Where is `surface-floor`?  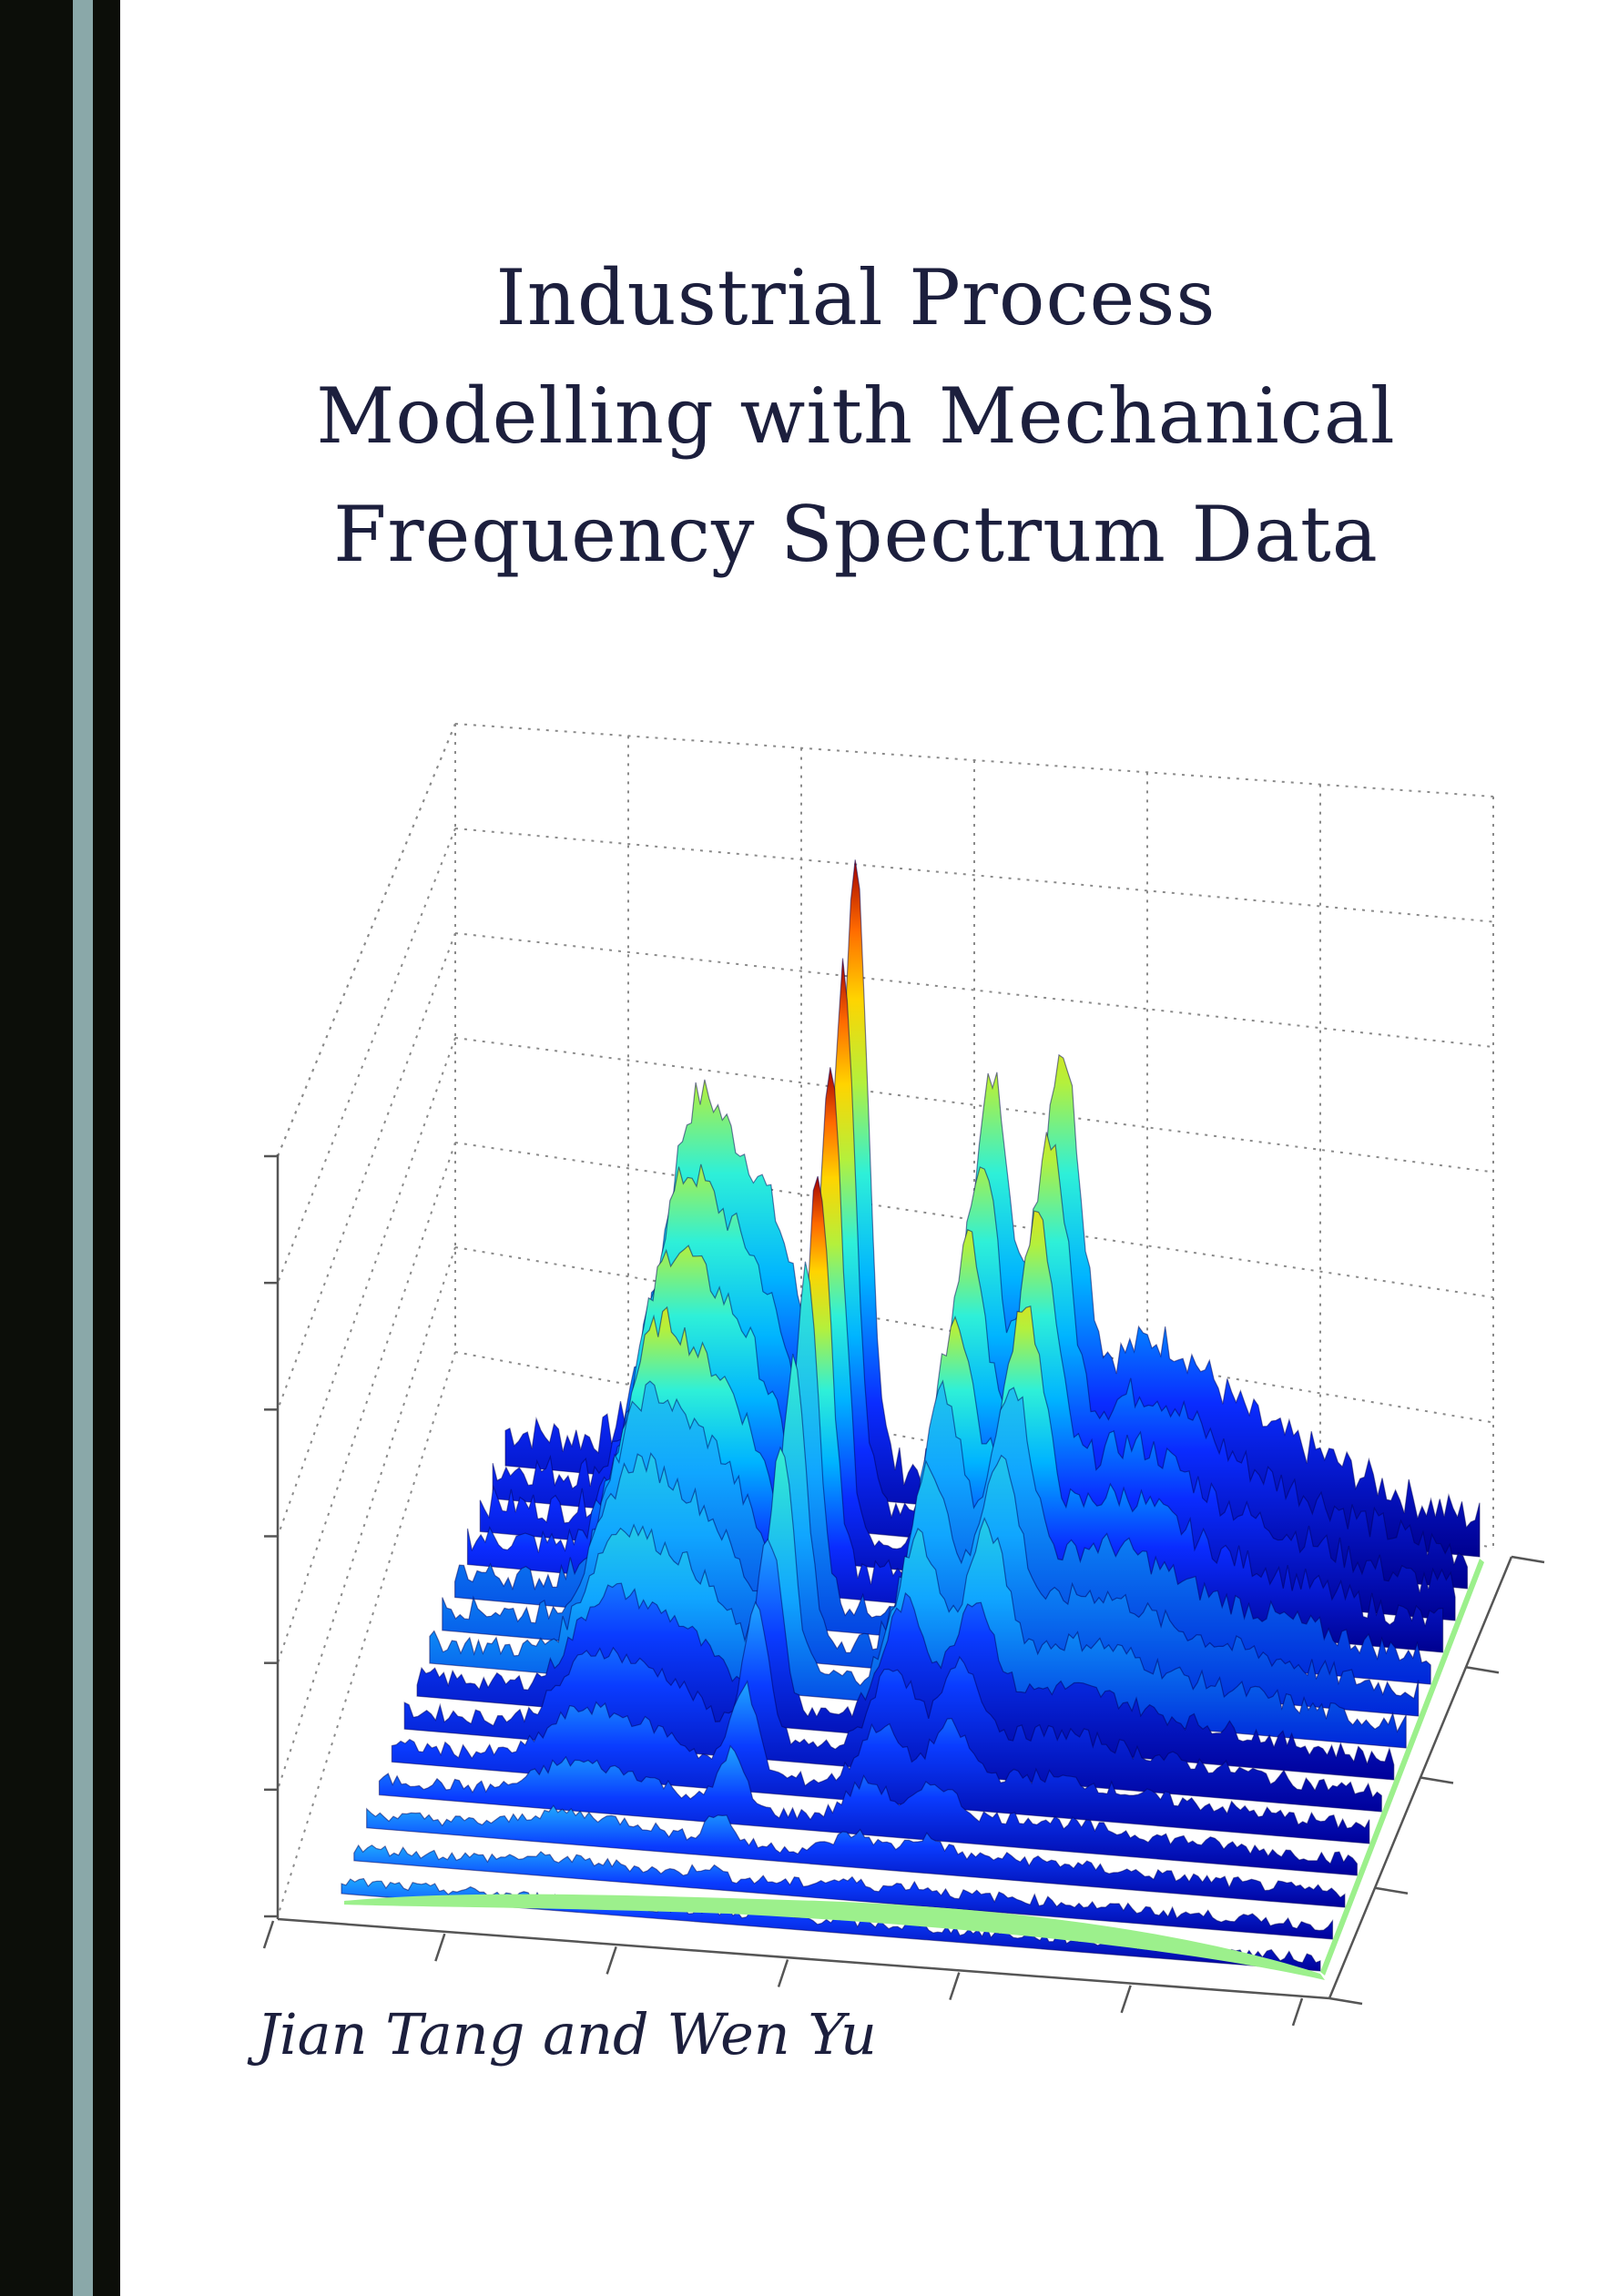
surface-floor is located at coordinates (834, 1937).